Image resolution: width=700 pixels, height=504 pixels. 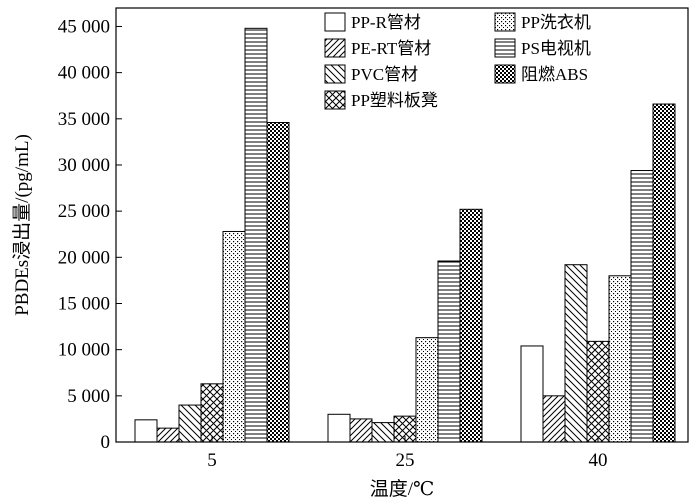 I want to click on x-axis-ticks: 5 25 40, so click(x=407, y=453).